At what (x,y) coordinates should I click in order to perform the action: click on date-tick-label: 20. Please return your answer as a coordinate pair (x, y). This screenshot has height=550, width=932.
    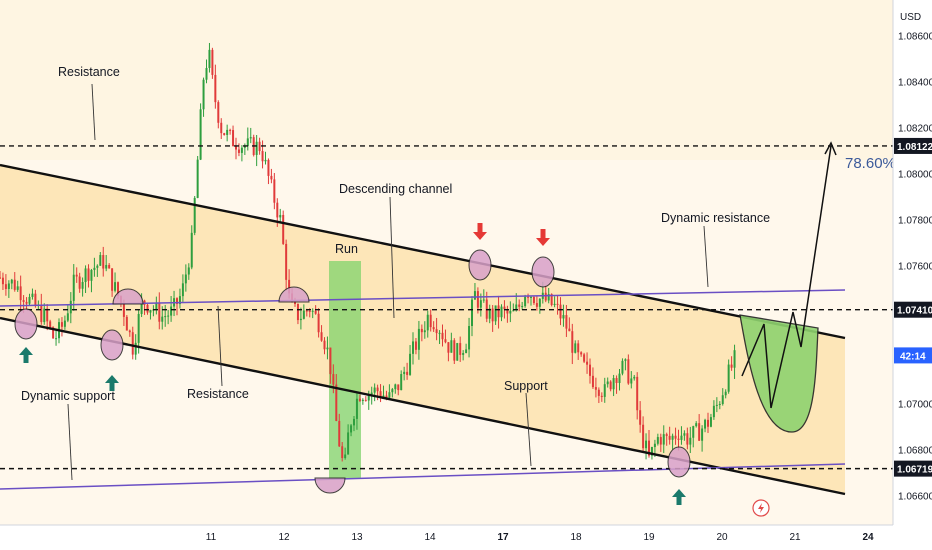
    Looking at the image, I should click on (722, 537).